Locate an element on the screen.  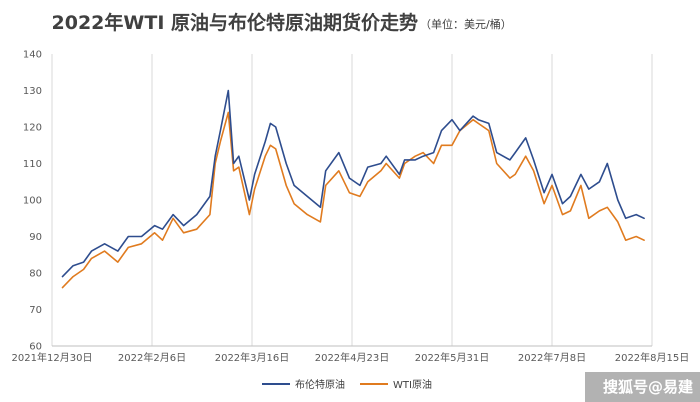
y-tick-label: 120 is located at coordinates (32, 128).